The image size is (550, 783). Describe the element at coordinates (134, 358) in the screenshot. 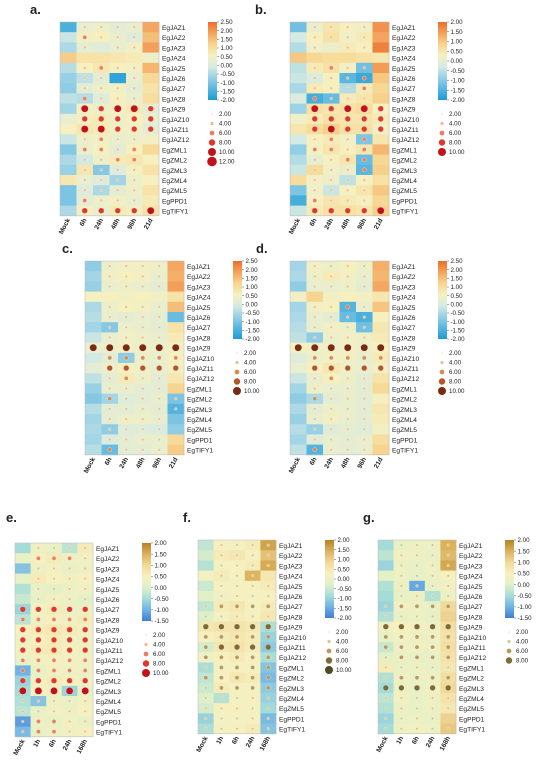

I see `heatmap-frame` at that location.